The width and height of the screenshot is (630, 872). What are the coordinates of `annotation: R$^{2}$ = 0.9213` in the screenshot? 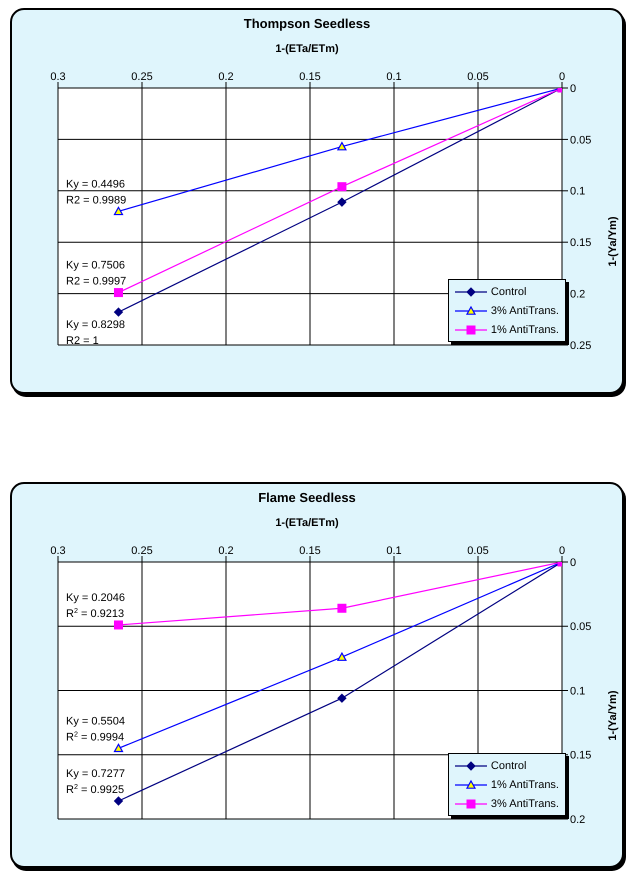 It's located at (95, 613).